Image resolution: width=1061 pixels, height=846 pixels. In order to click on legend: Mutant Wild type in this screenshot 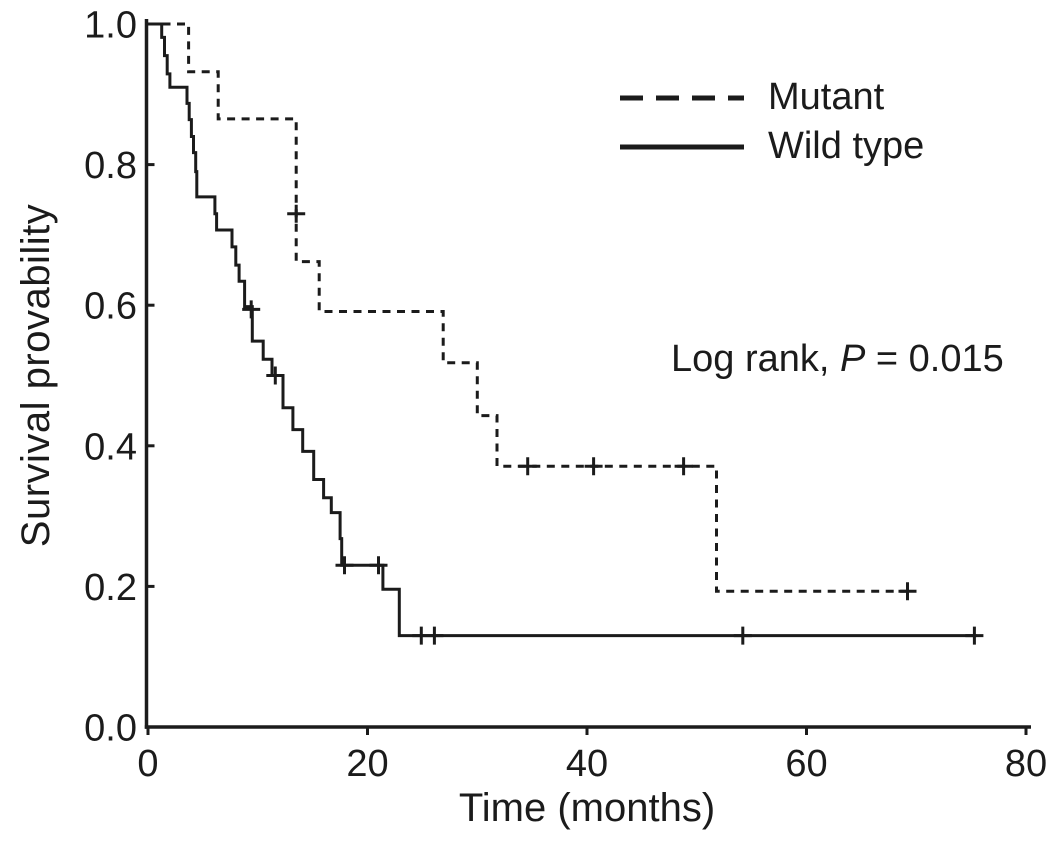, I will do `click(771, 122)`.